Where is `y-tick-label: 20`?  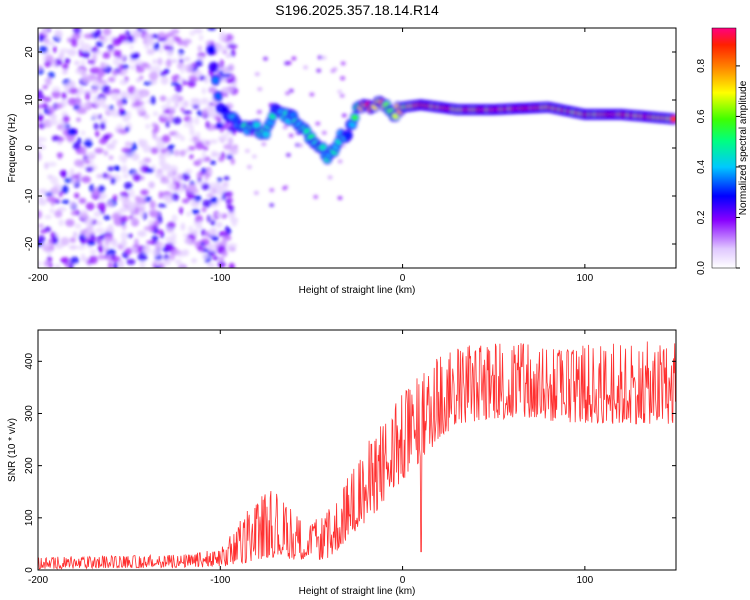
y-tick-label: 20 is located at coordinates (29, 52).